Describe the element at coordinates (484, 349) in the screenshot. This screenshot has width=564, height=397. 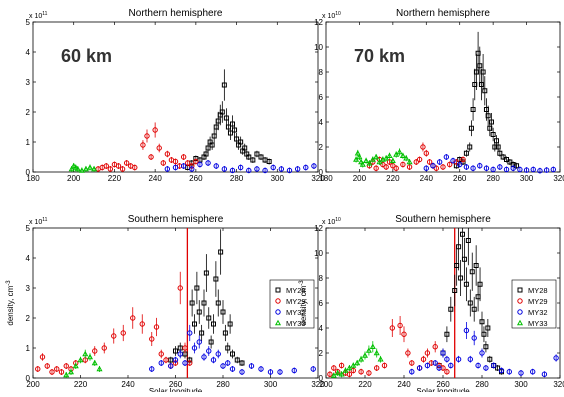
I see `series-my32` at that location.